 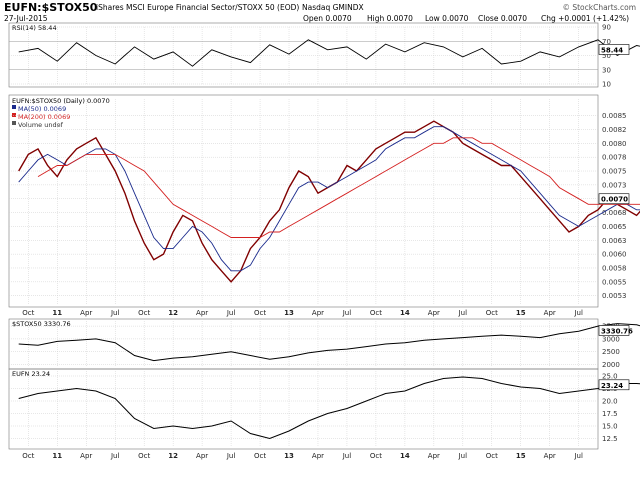 I want to click on current-value-label: 3330.76, so click(x=617, y=331).